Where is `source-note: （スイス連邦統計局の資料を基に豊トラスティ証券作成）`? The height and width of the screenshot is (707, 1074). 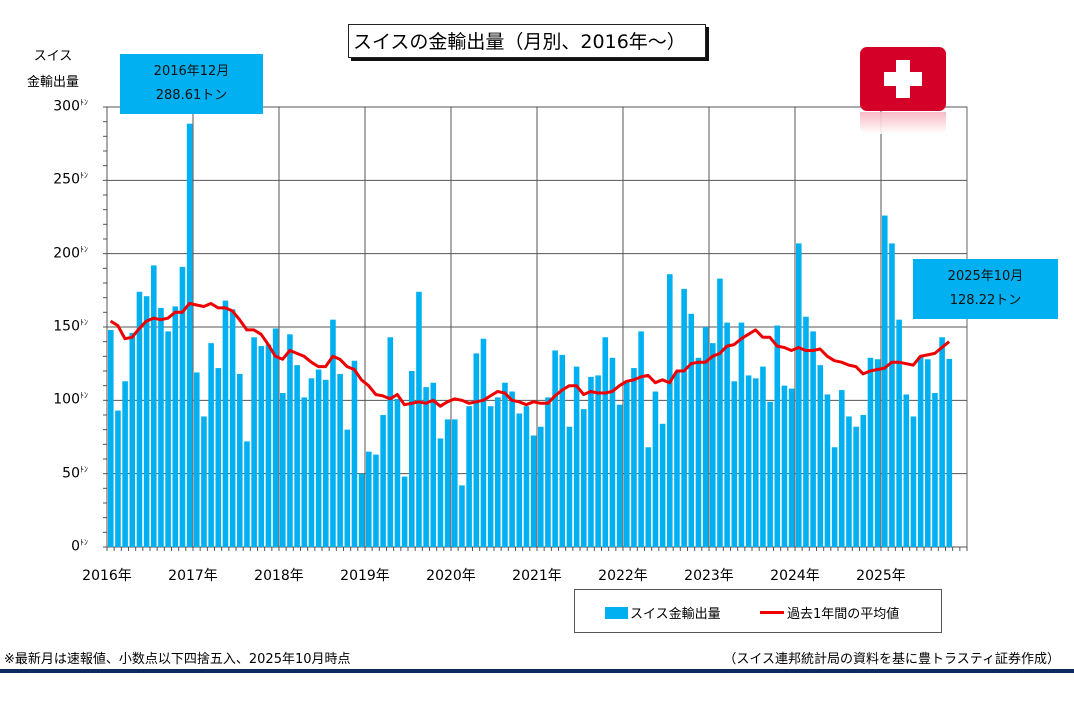 source-note: （スイス連邦統計局の資料を基に豊トラスティ証券作成） is located at coordinates (891, 659).